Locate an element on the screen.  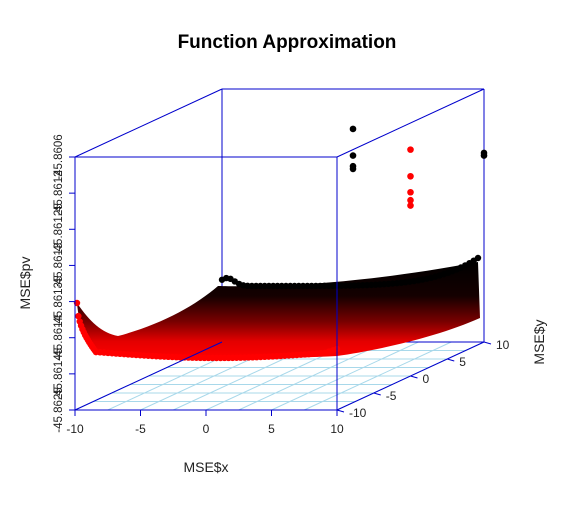
y-tick-label: 10 is located at coordinates (503, 345).